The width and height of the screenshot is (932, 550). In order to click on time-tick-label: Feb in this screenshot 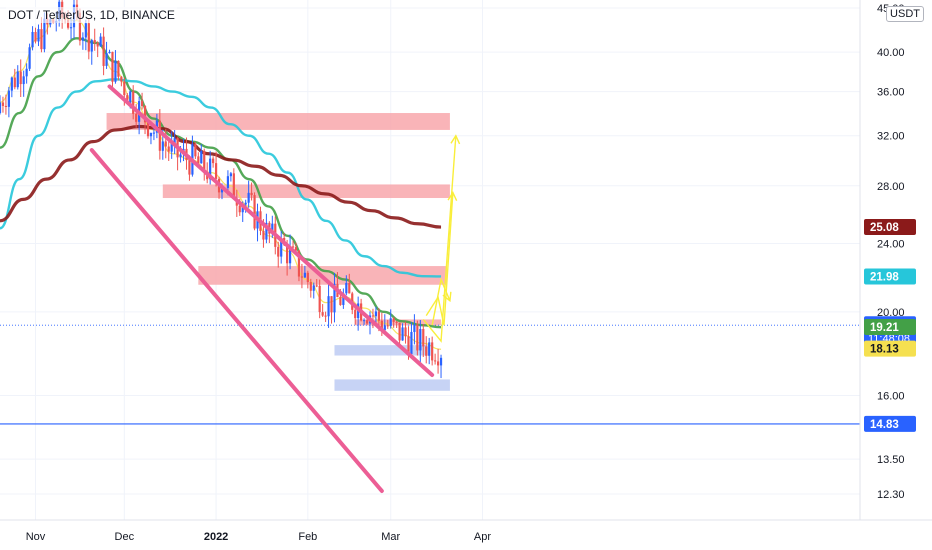, I will do `click(307, 537)`.